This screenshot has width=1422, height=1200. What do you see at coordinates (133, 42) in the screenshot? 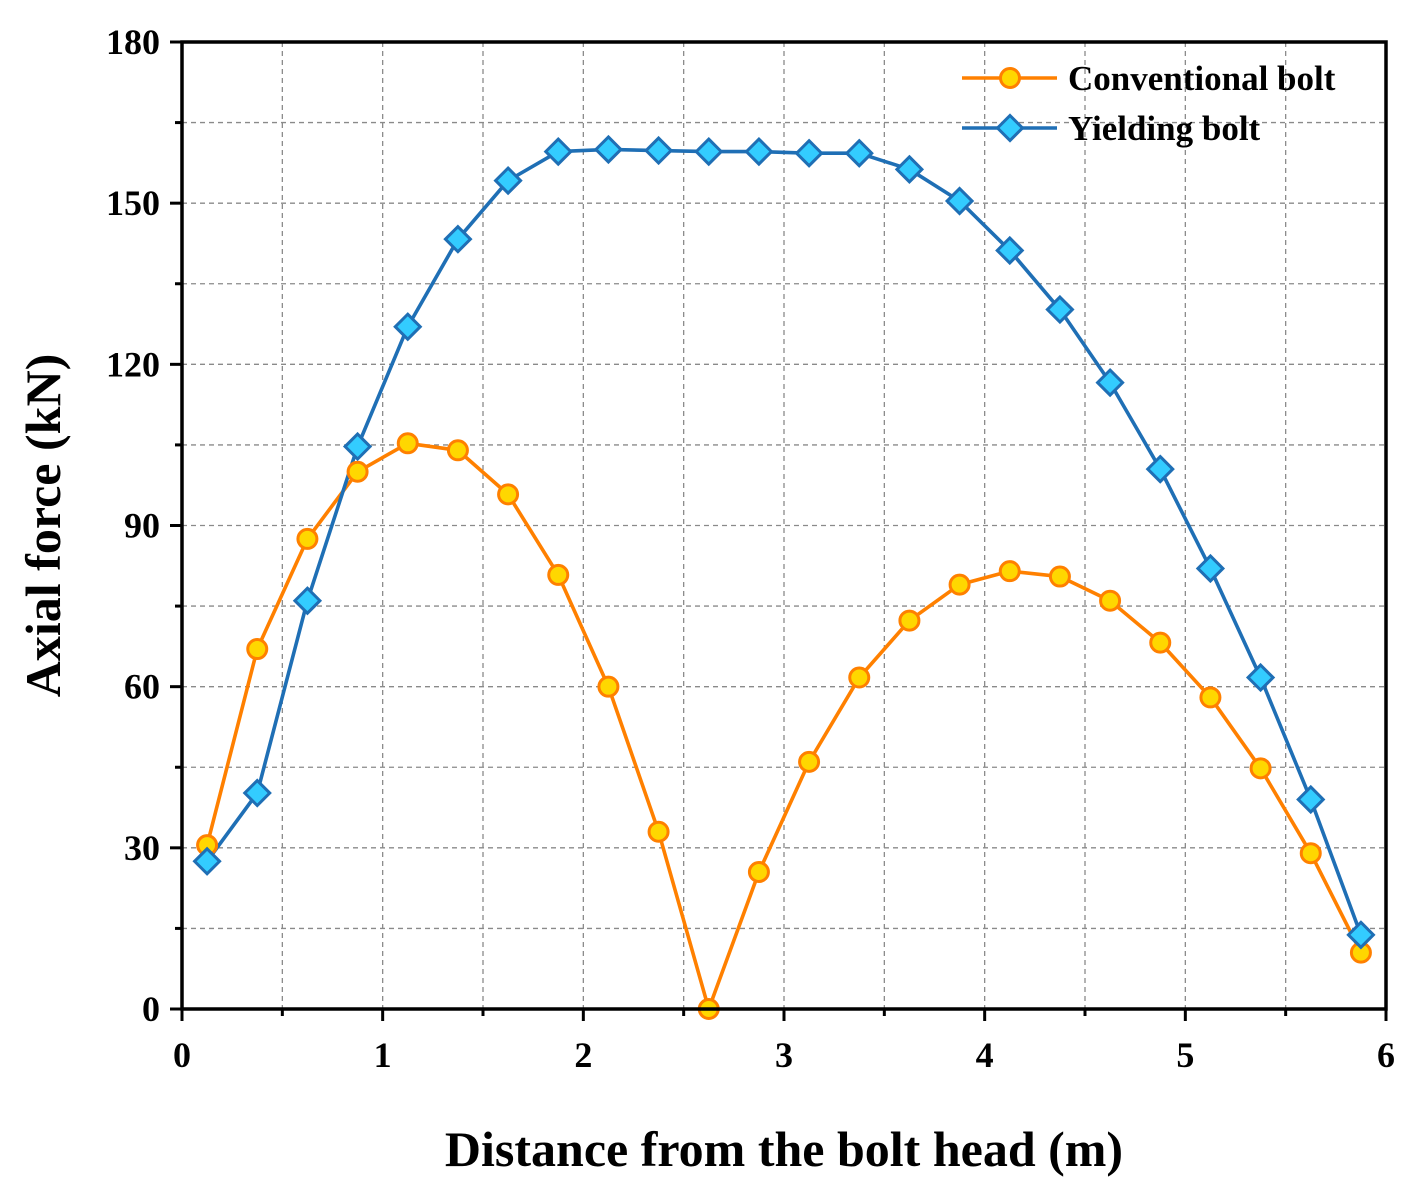
I see `y-tick-label: 180` at bounding box center [133, 42].